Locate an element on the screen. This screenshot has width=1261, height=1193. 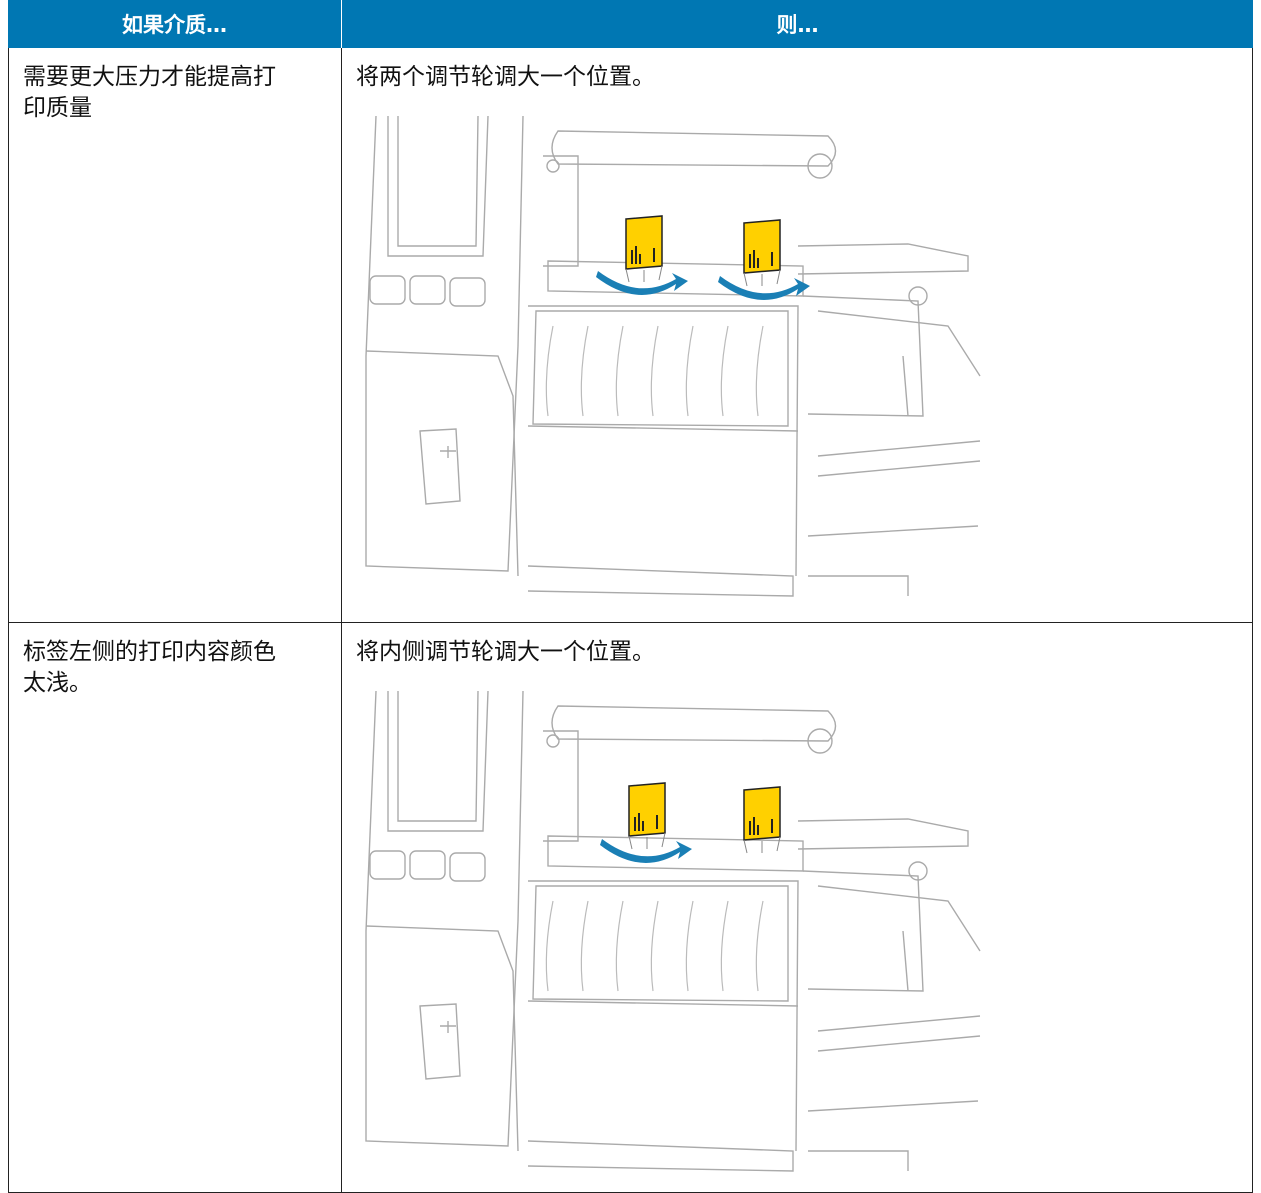
condition-text: 标签左侧的打印内容颜色太浅。 is located at coordinates (149, 667).